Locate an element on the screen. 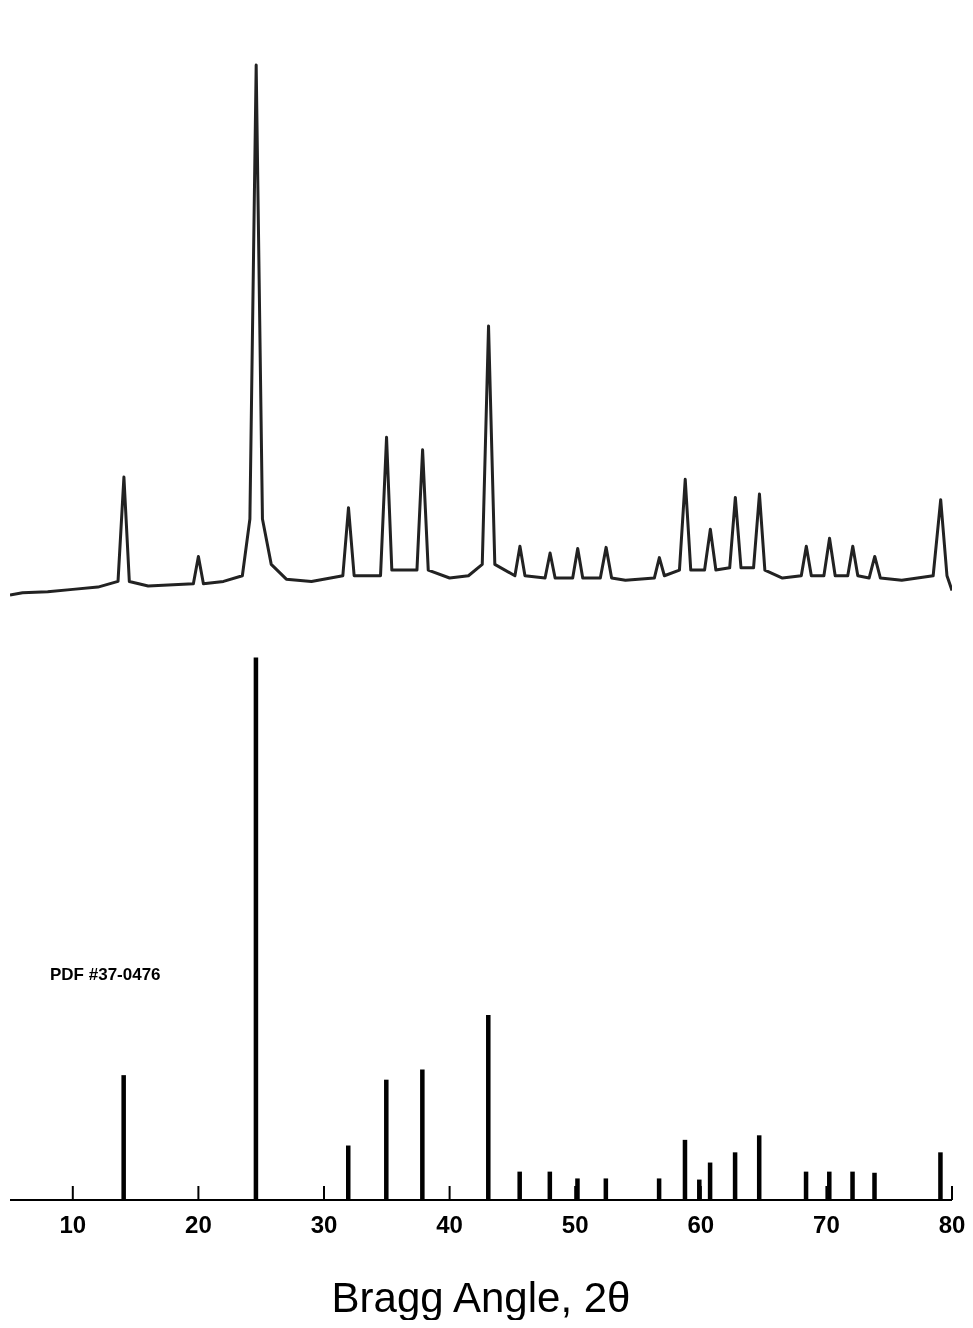  x-tick-label: 80 is located at coordinates (952, 1225).